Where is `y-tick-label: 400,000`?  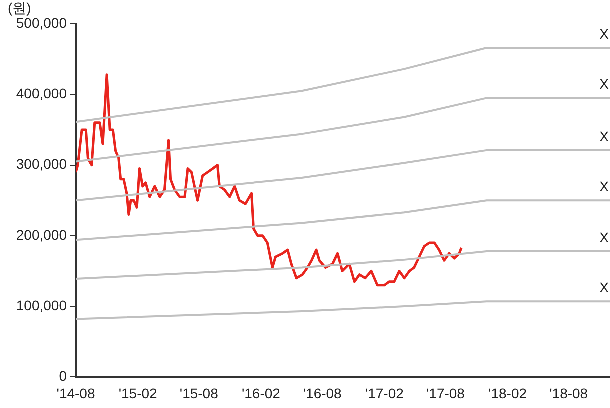
y-tick-label: 400,000 is located at coordinates (42, 94).